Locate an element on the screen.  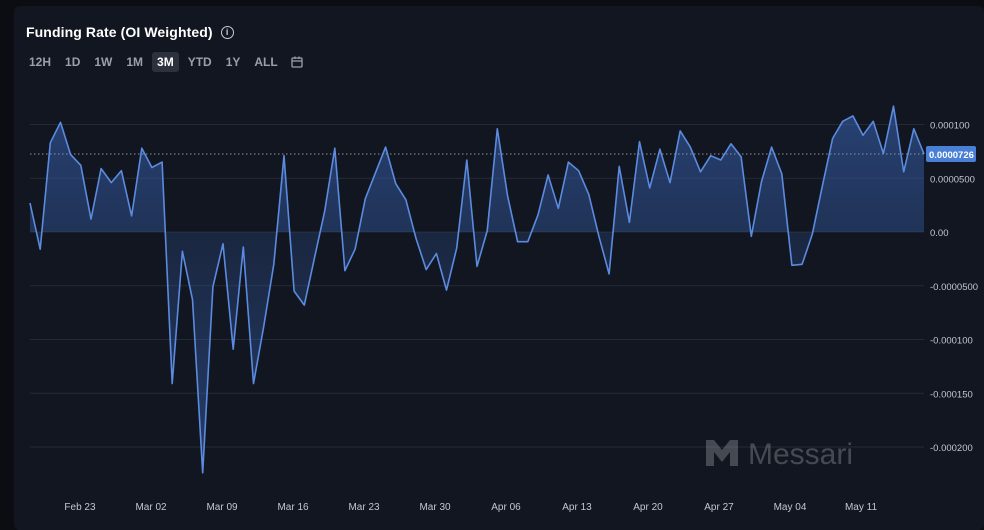
current-value-label: 0.0000726 is located at coordinates (951, 155).